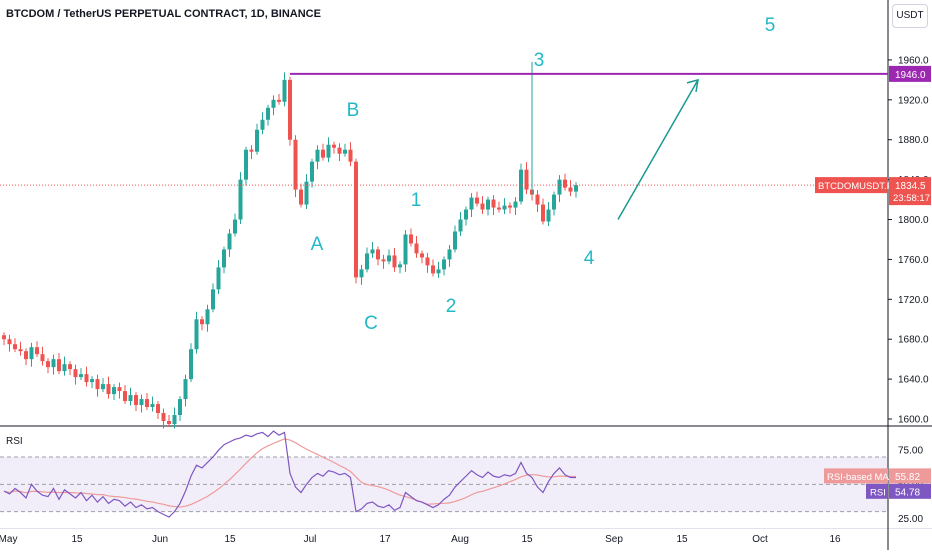 Image resolution: width=932 pixels, height=555 pixels. What do you see at coordinates (835, 539) in the screenshot?
I see `time-axis-label: 16` at bounding box center [835, 539].